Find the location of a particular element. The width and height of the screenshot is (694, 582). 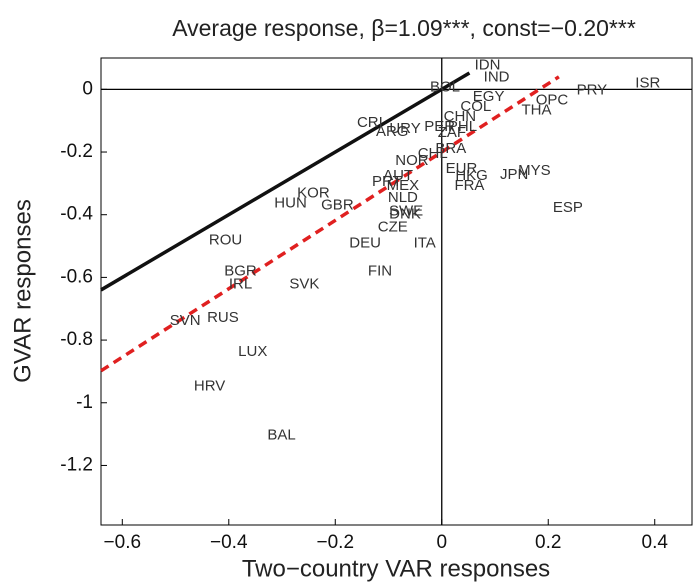

point-label: CRI is located at coordinates (370, 122).